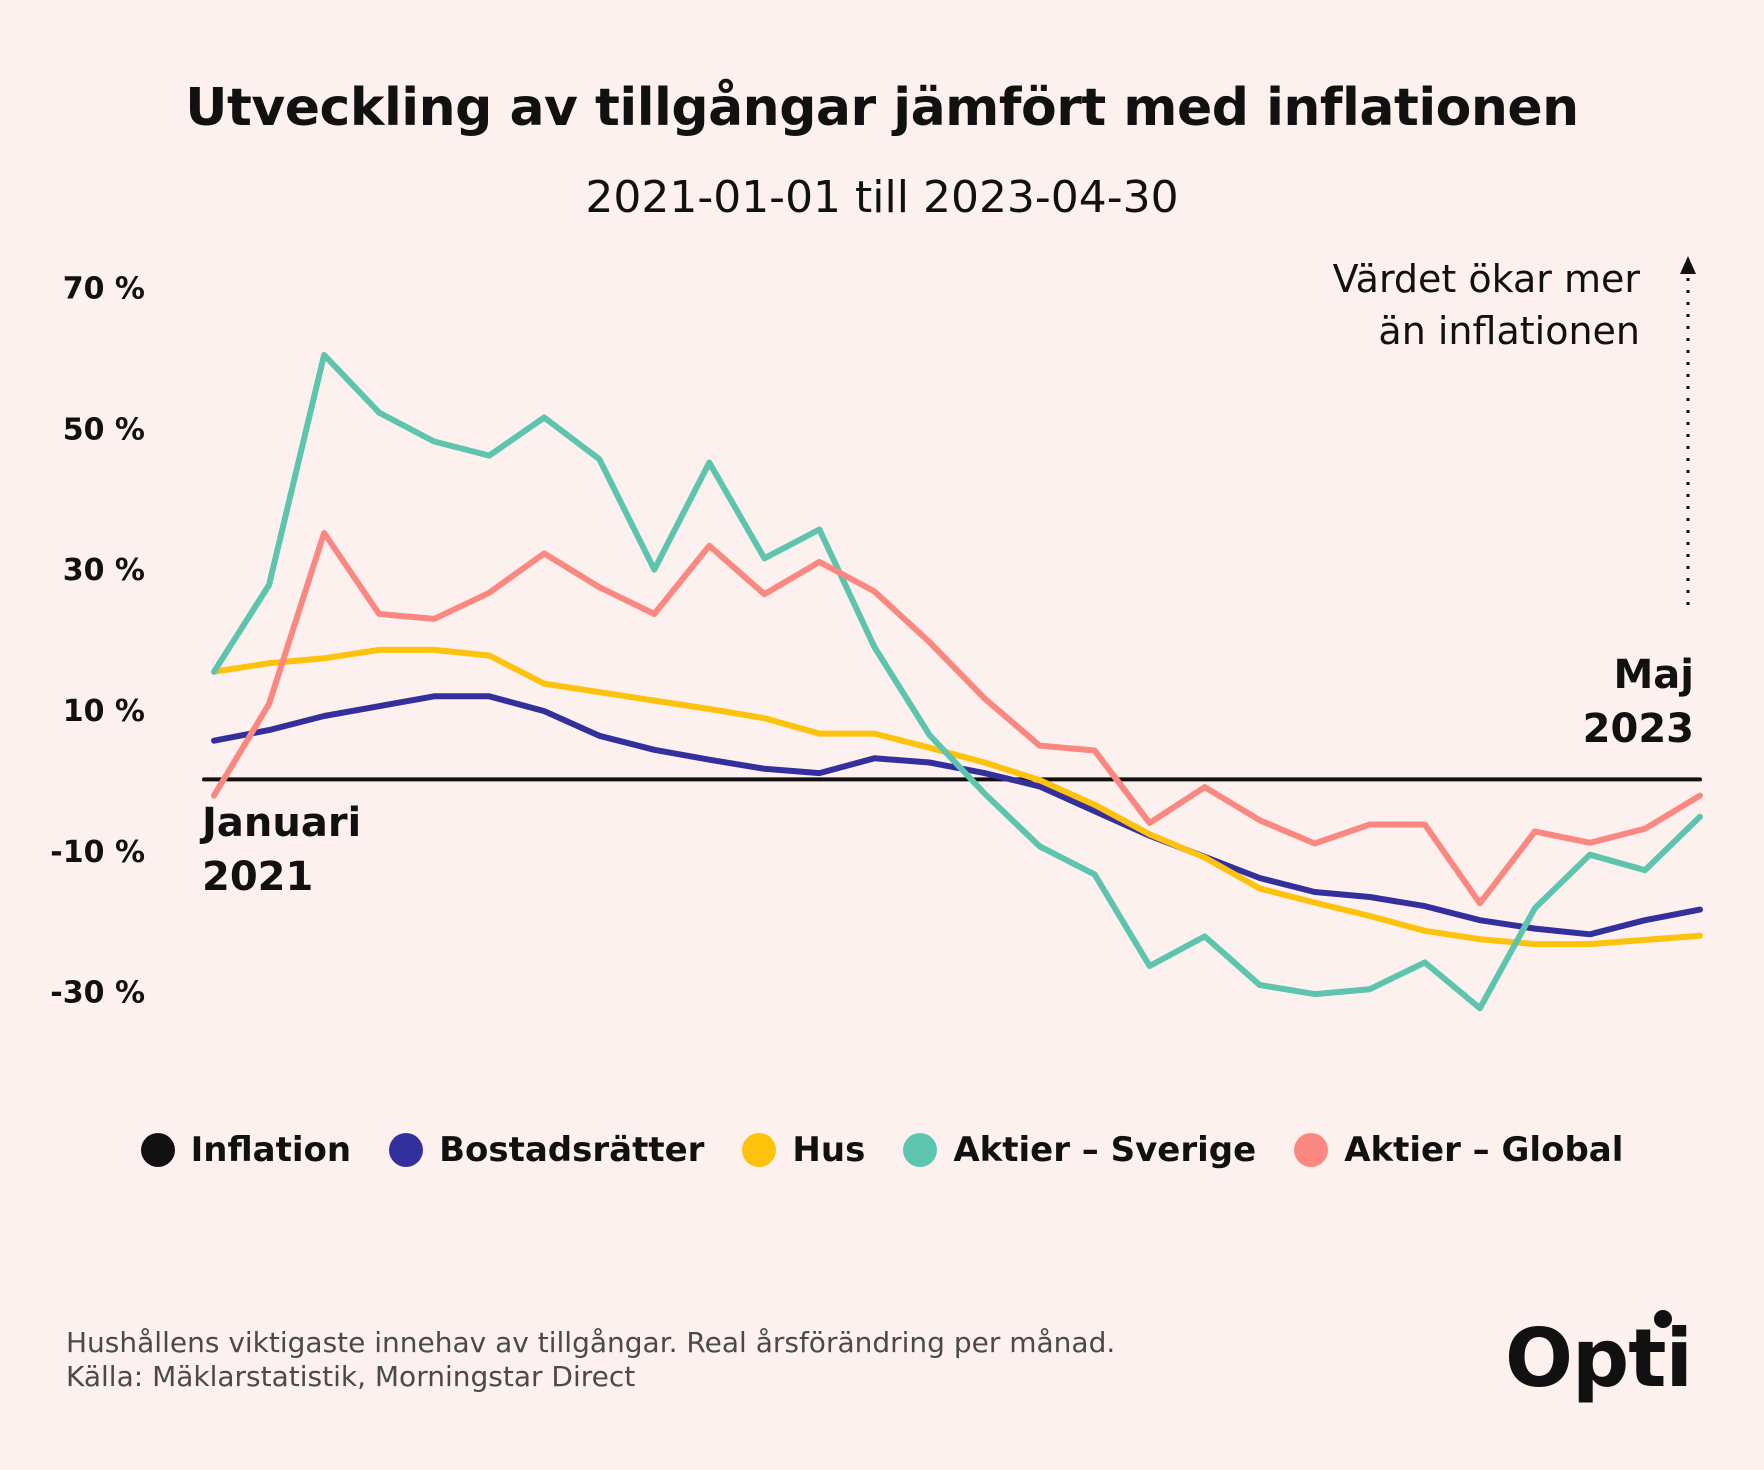  Describe the element at coordinates (280, 823) in the screenshot. I see `start-label-month: Januari` at that location.